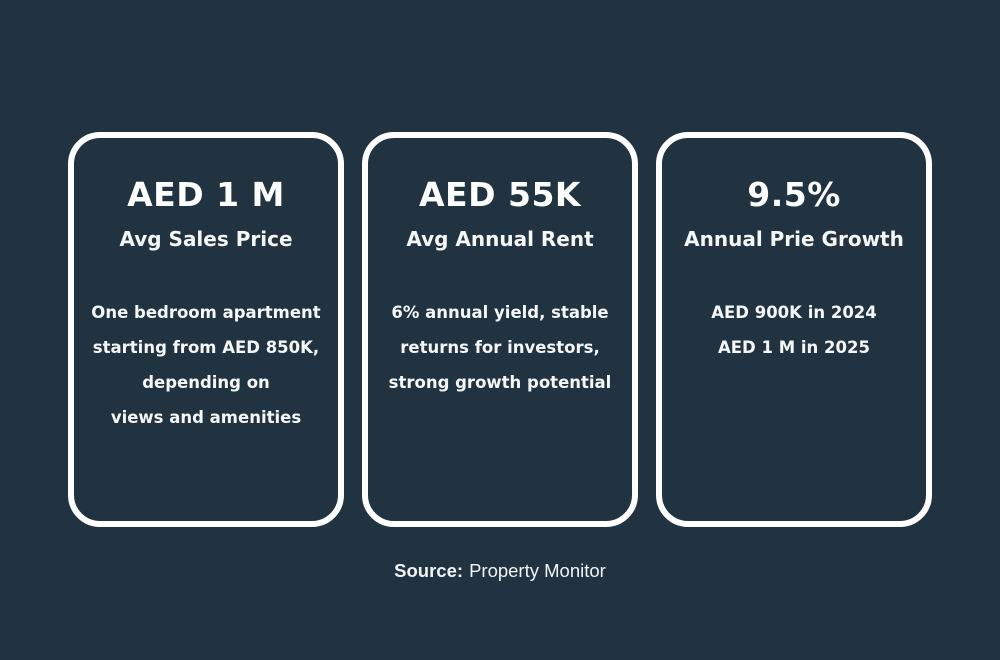  I want to click on source-label: Source:, so click(429, 570).